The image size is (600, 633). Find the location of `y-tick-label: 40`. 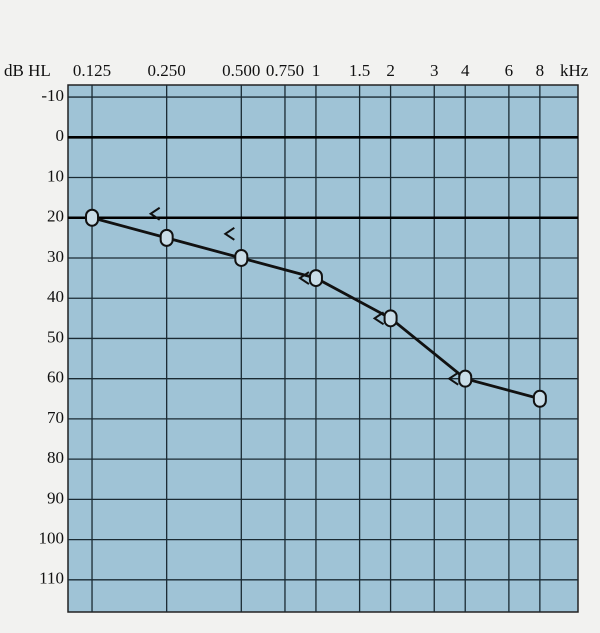

y-tick-label: 40 is located at coordinates (55, 296).